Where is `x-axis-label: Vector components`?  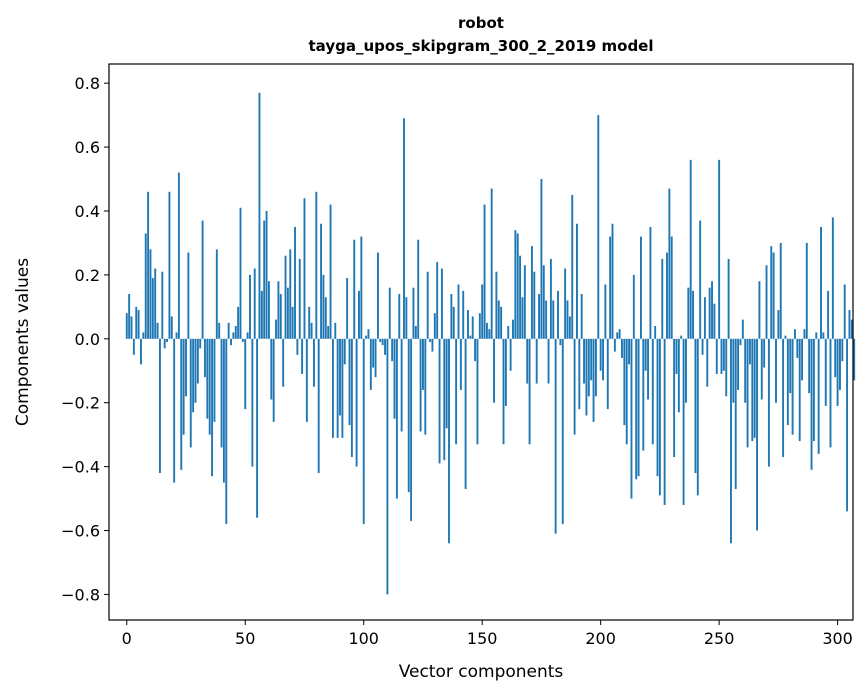 x-axis-label: Vector components is located at coordinates (481, 672).